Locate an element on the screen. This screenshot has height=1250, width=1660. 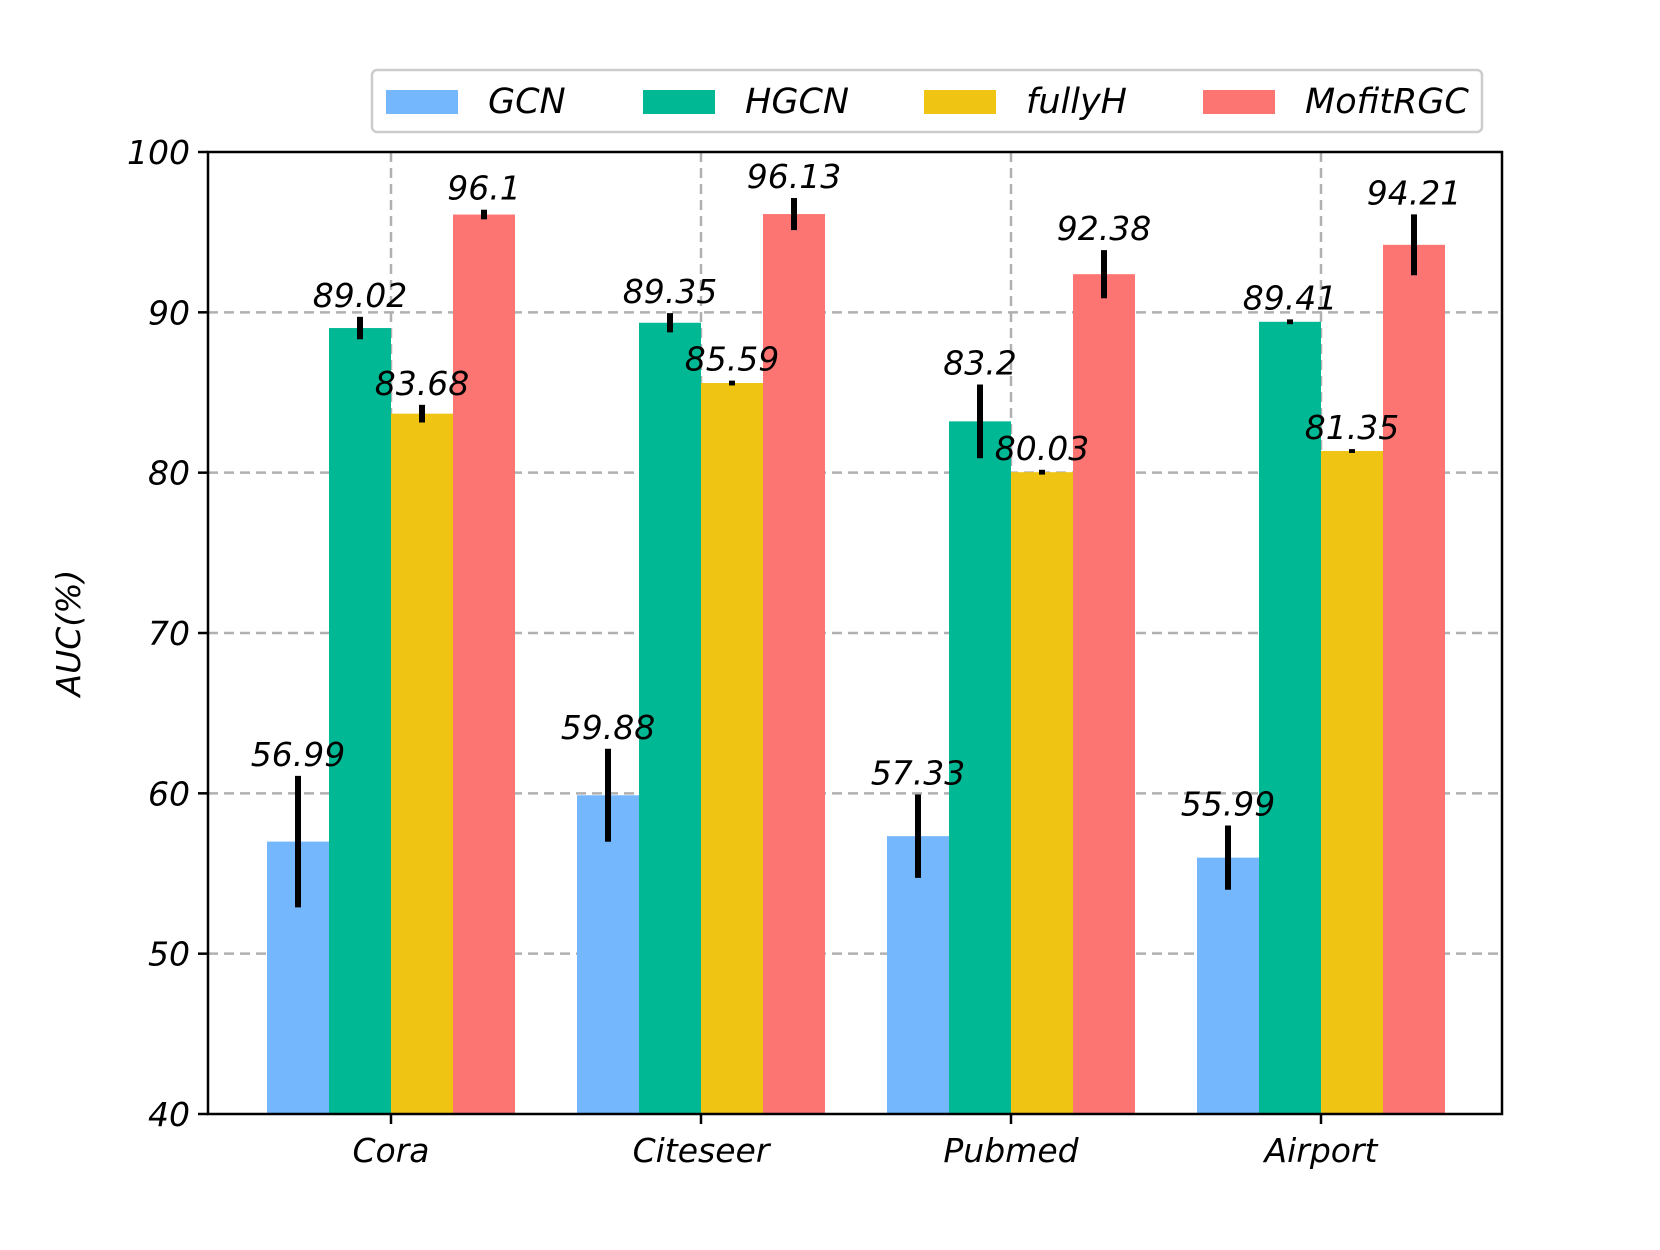
data-label: 85.59 is located at coordinates (732, 359).